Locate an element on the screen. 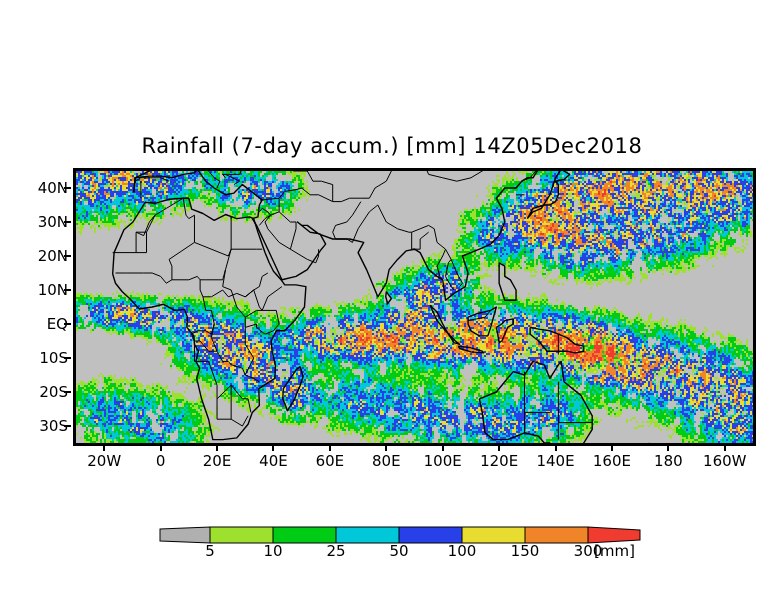 This screenshot has width=784, height=612. x-axis-label: 20E is located at coordinates (217, 461).